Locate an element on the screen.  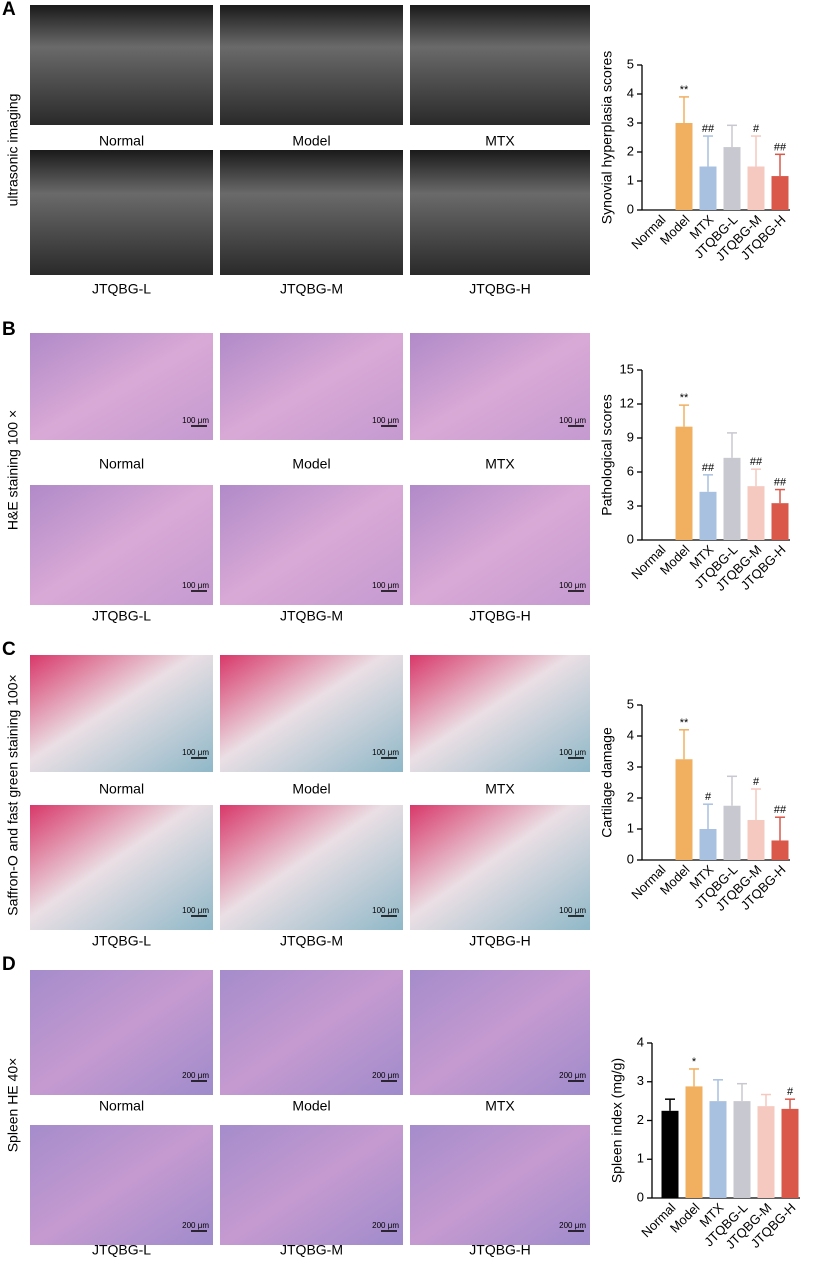
row-label: H&E staining 100 × is located at coordinates (13, 470).